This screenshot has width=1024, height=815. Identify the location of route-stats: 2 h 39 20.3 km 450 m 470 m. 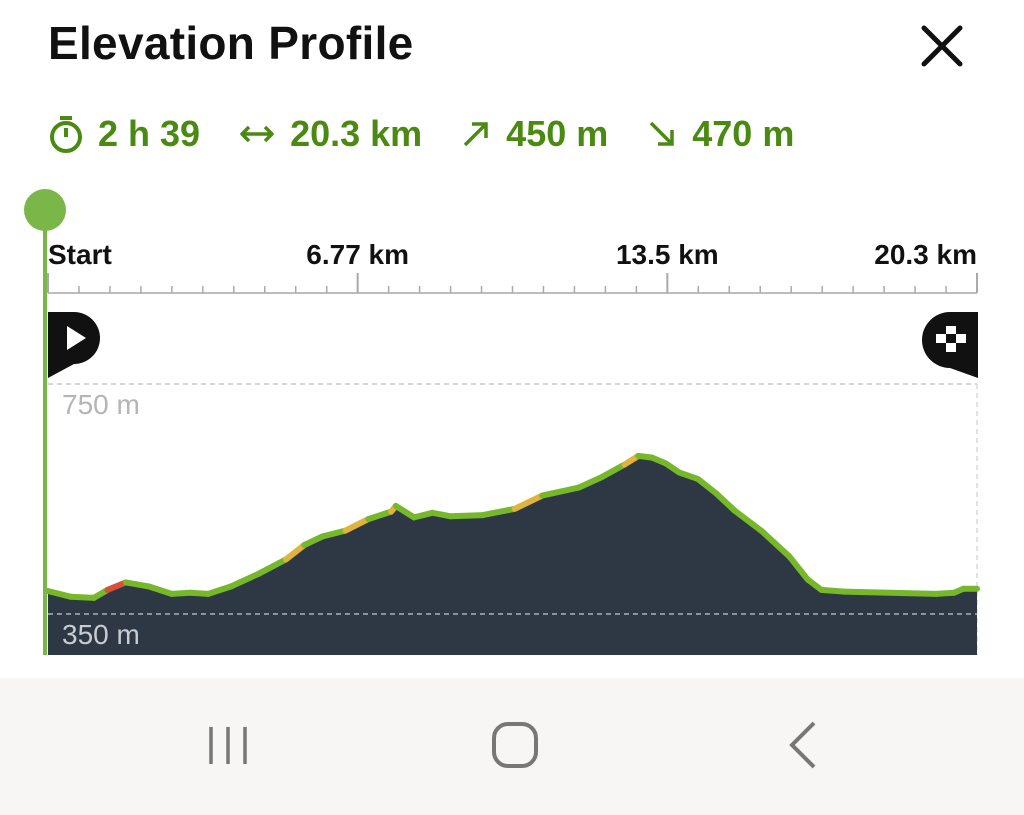
(440, 134).